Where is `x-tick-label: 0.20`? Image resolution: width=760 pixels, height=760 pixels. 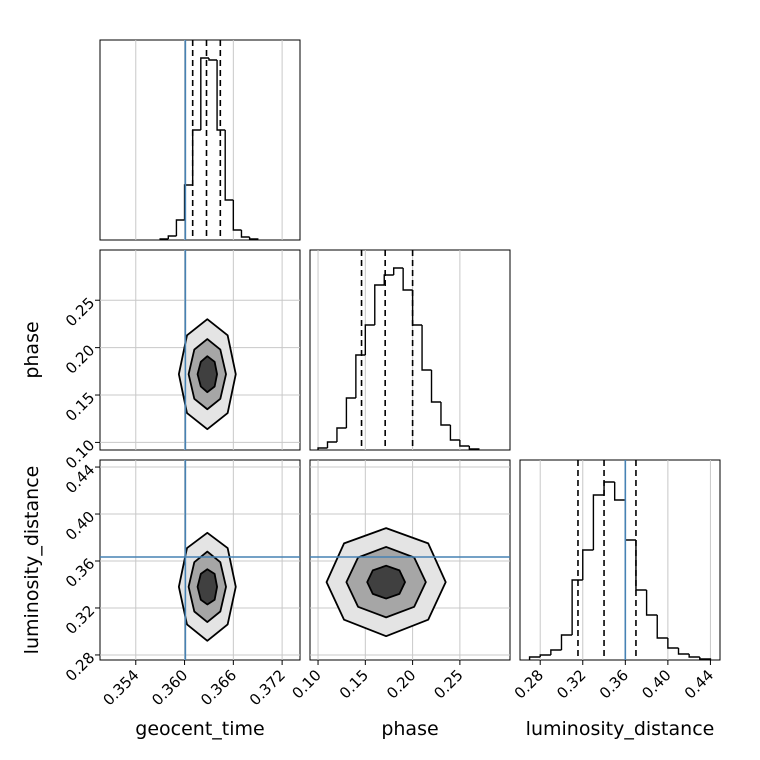
x-tick-label: 0.20 is located at coordinates (401, 684).